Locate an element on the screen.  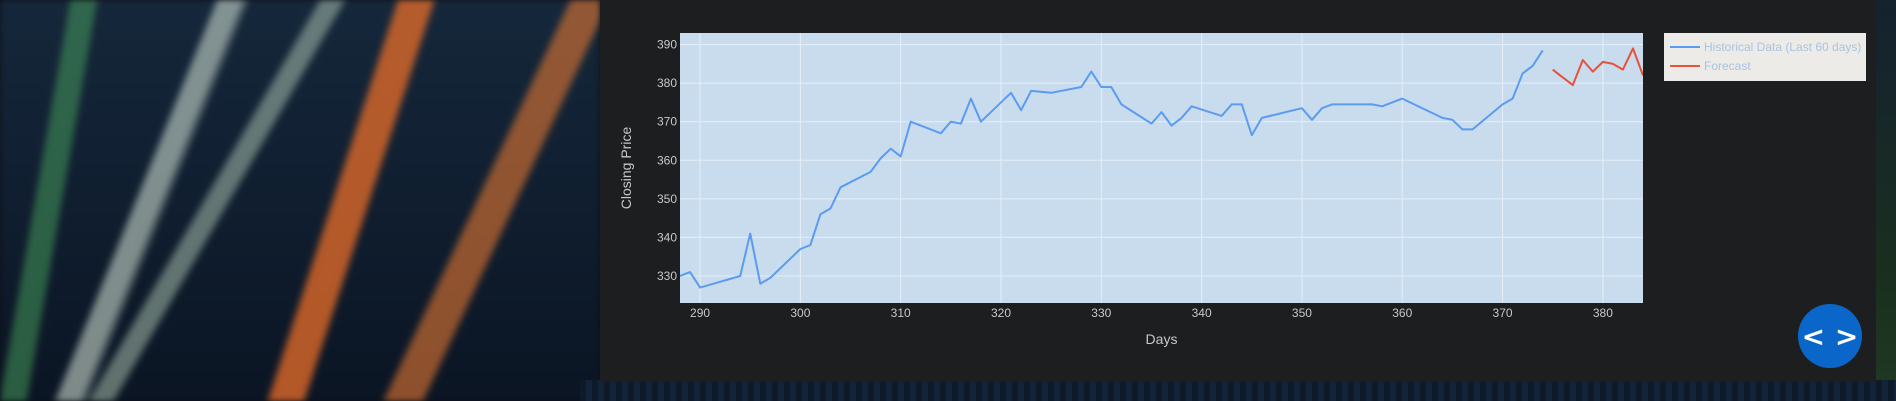
y-tick-label: 380 is located at coordinates (667, 83).